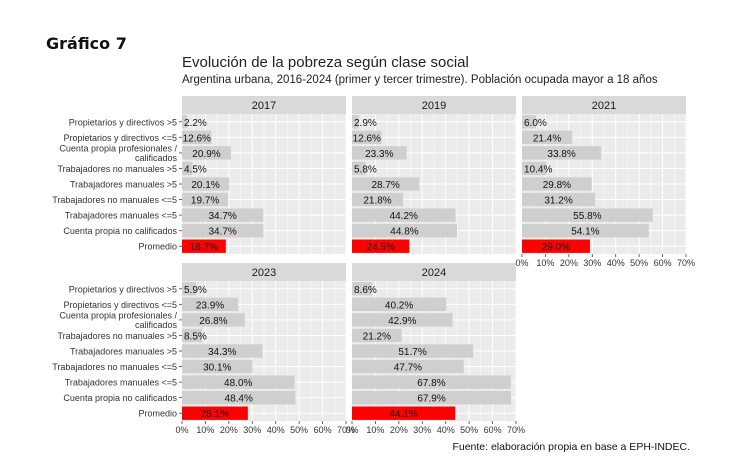 This screenshot has width=730, height=464. What do you see at coordinates (120, 138) in the screenshot?
I see `category-label: Propietarios y directivos <=5` at bounding box center [120, 138].